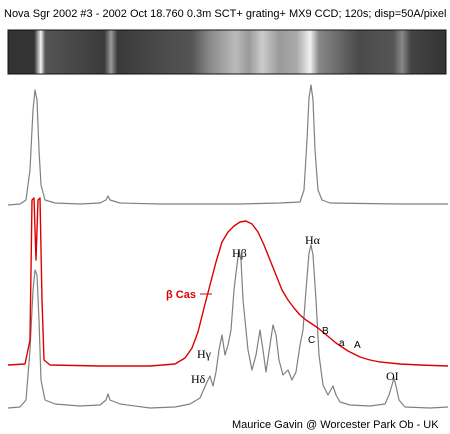 The height and width of the screenshot is (434, 450). I want to click on label-h-gamma: Hγ, so click(204, 354).